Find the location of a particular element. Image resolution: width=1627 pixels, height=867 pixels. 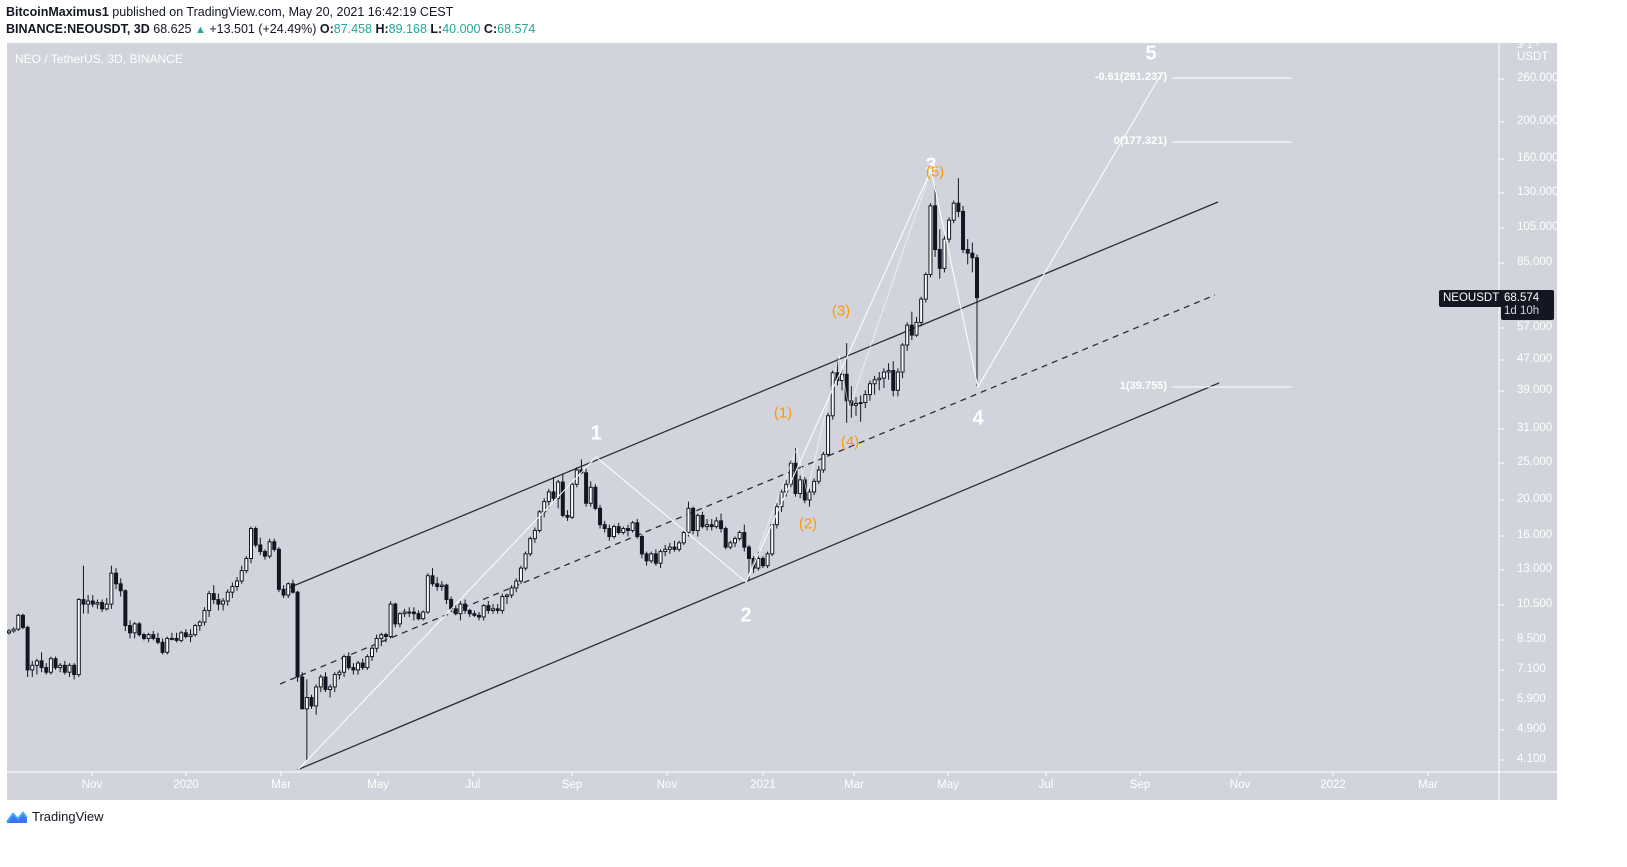

price-scale-label: 4.100 is located at coordinates (1531, 759).